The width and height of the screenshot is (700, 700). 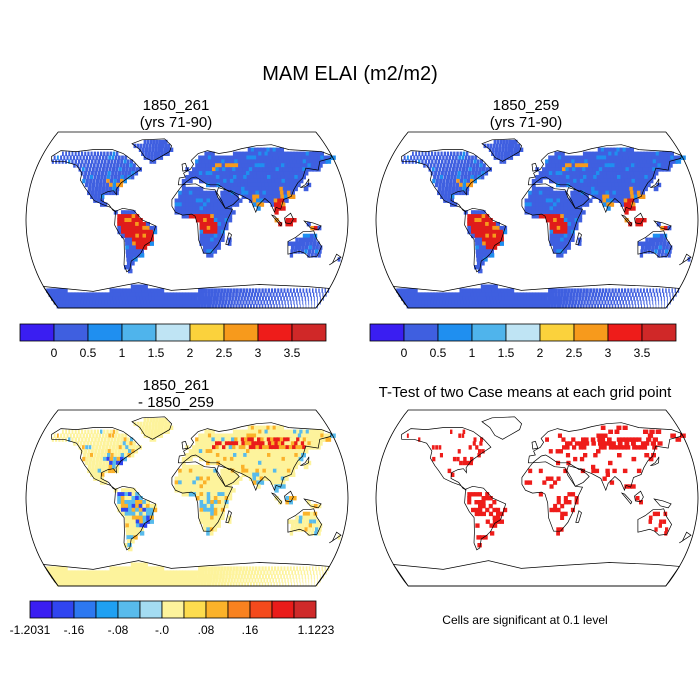 I want to click on coastline-borneo, so click(x=639, y=218).